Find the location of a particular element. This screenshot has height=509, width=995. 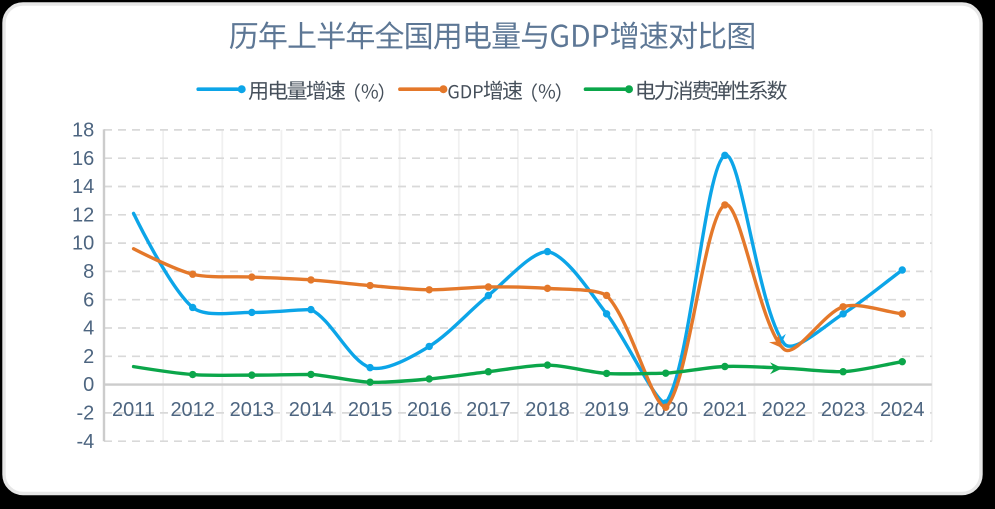

svg-text: 10 is located at coordinates (83, 244).